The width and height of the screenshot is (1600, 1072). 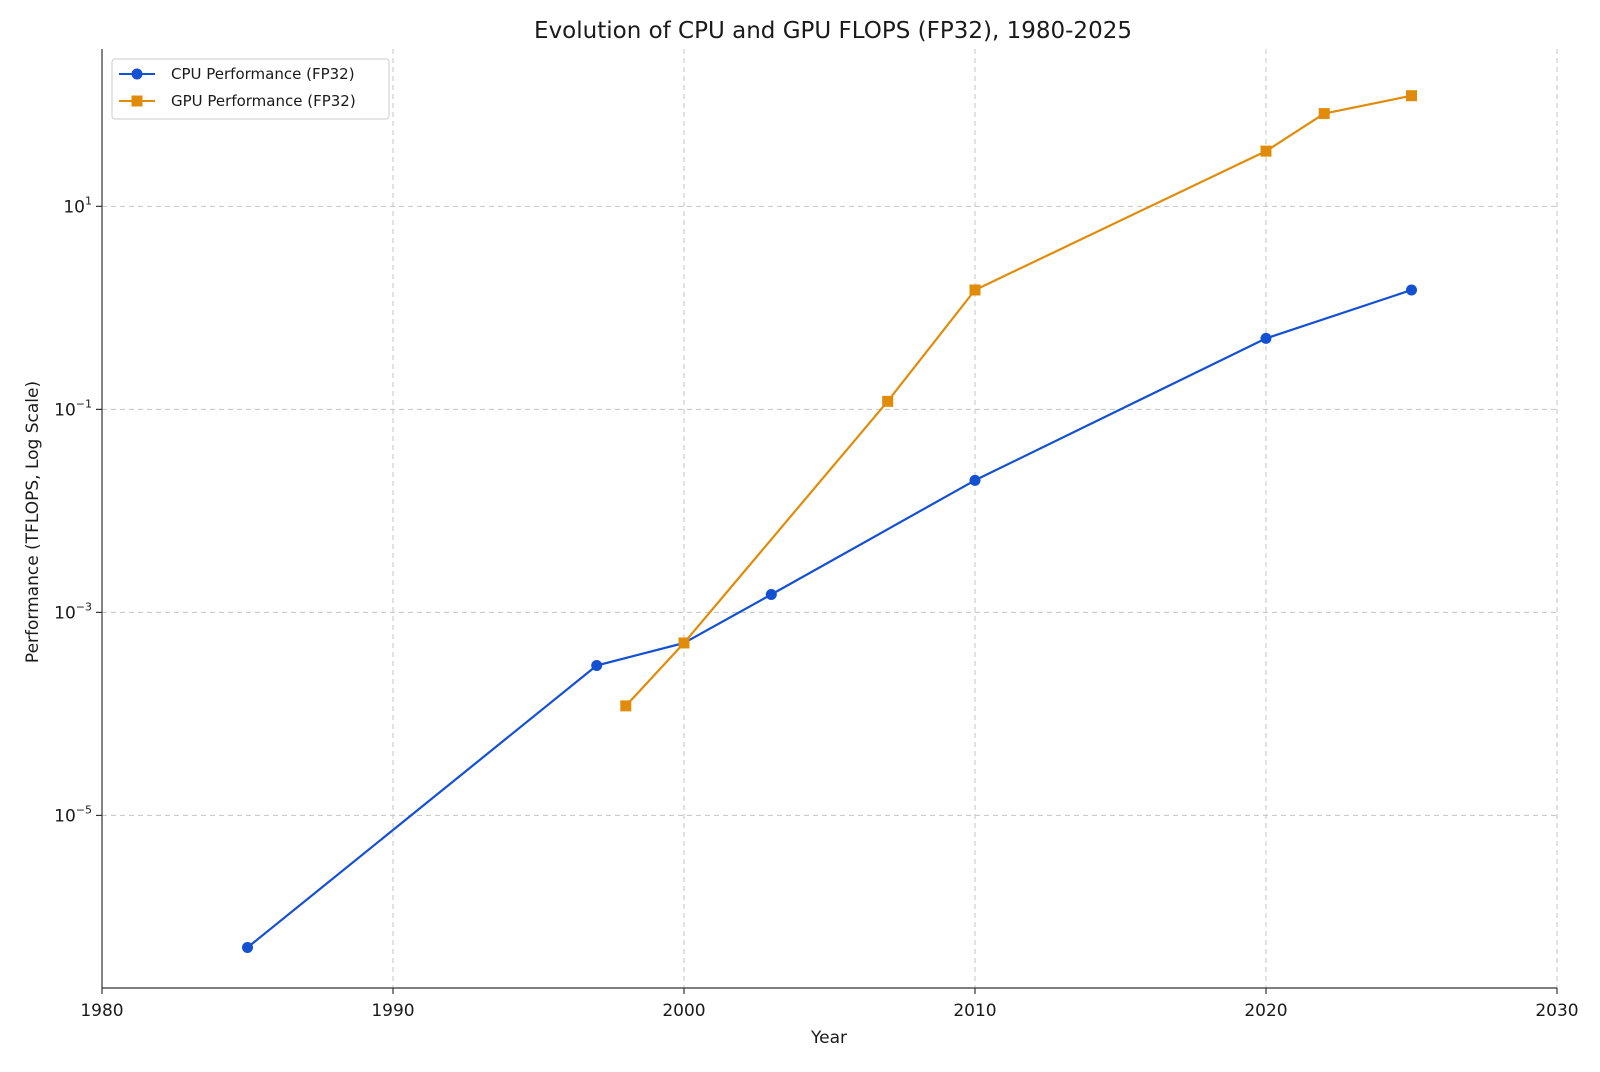 What do you see at coordinates (137, 101) in the screenshot?
I see `legend-marker-gpu` at bounding box center [137, 101].